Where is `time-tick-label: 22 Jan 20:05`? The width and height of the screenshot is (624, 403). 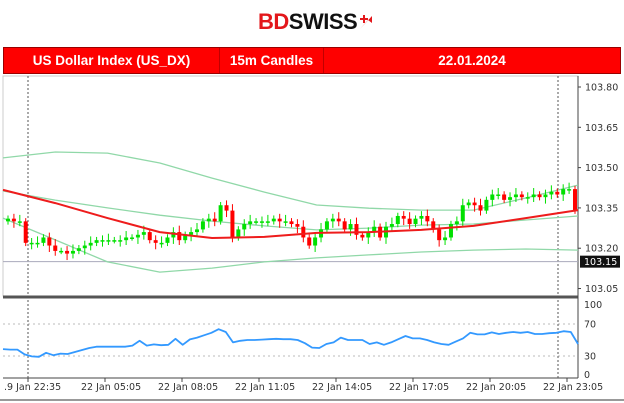 time-tick-label: 22 Jan 20:05 is located at coordinates (496, 387).